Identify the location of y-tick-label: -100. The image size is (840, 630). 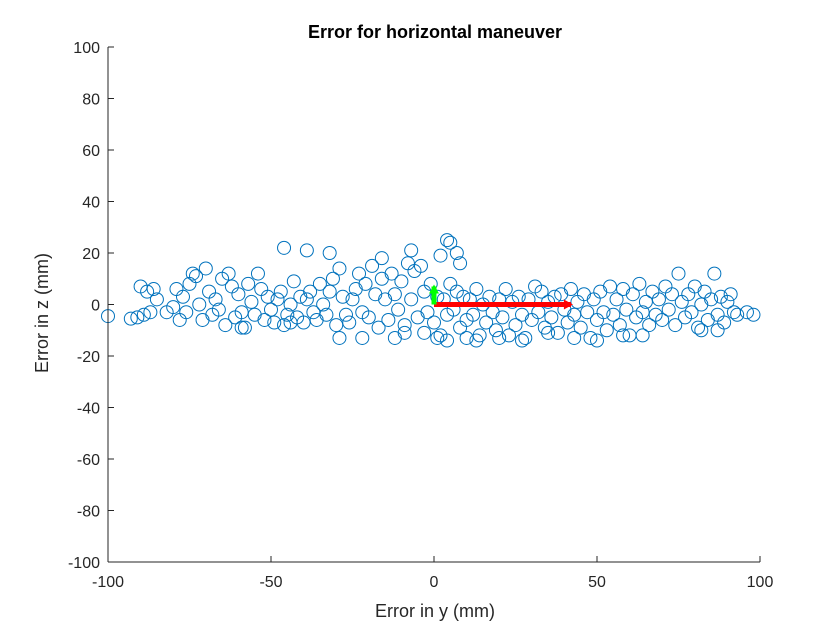
(84, 563).